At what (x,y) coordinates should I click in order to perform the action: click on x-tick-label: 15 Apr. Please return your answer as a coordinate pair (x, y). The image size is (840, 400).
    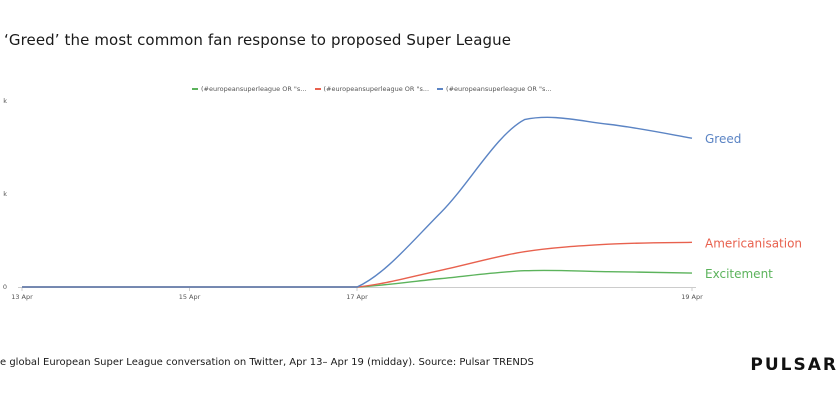
    Looking at the image, I should click on (190, 297).